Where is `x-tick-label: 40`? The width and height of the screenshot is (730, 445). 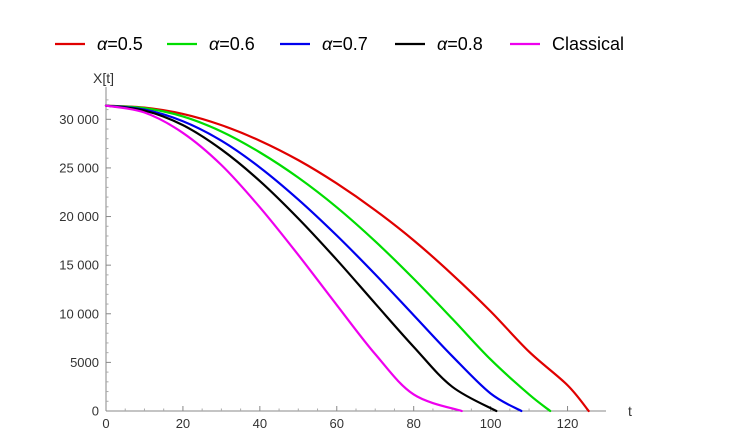 x-tick-label: 40 is located at coordinates (260, 423).